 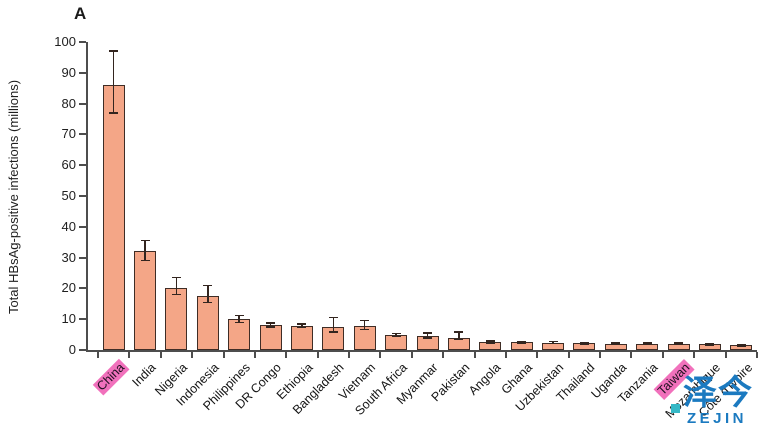 What do you see at coordinates (714, 401) in the screenshot?
I see `watermark-logo: 泽今 ZEJIN` at bounding box center [714, 401].